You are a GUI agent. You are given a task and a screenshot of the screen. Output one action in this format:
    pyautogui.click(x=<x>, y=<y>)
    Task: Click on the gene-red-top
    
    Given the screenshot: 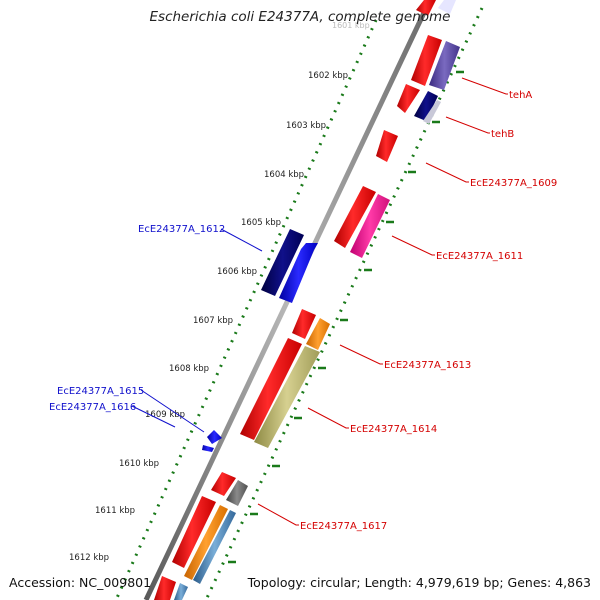 What is the action you would take?
    pyautogui.click(x=426, y=8)
    